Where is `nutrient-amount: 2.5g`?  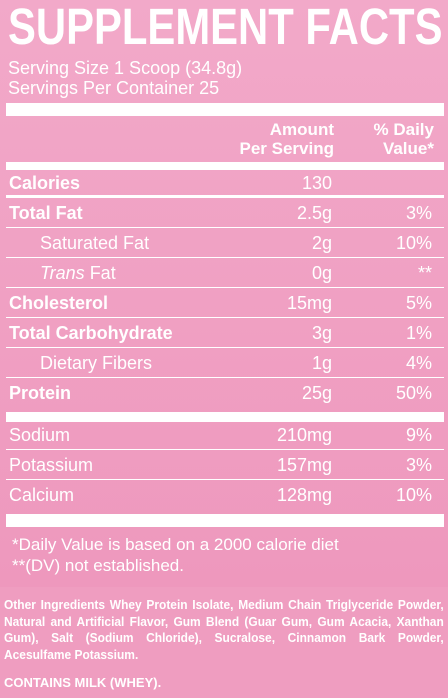
nutrient-amount: 2.5g is located at coordinates (314, 213).